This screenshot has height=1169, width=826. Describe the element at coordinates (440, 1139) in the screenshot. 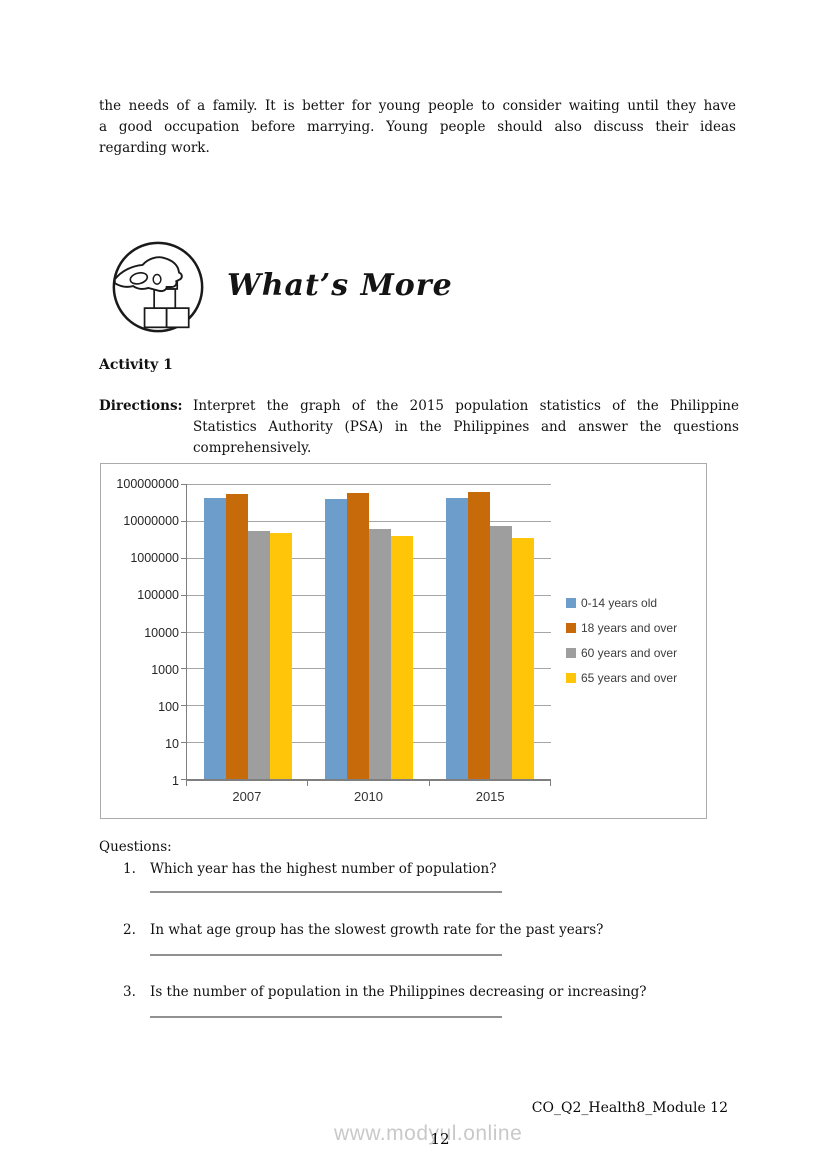

I see `page-number: 12` at that location.